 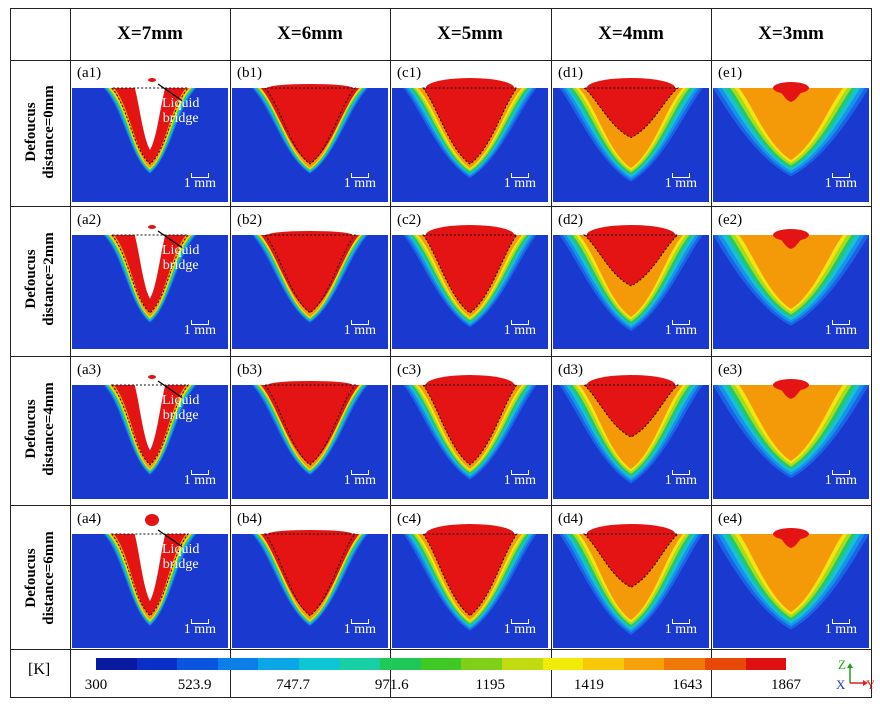 I want to click on axis-z-label: Z, so click(x=842, y=664).